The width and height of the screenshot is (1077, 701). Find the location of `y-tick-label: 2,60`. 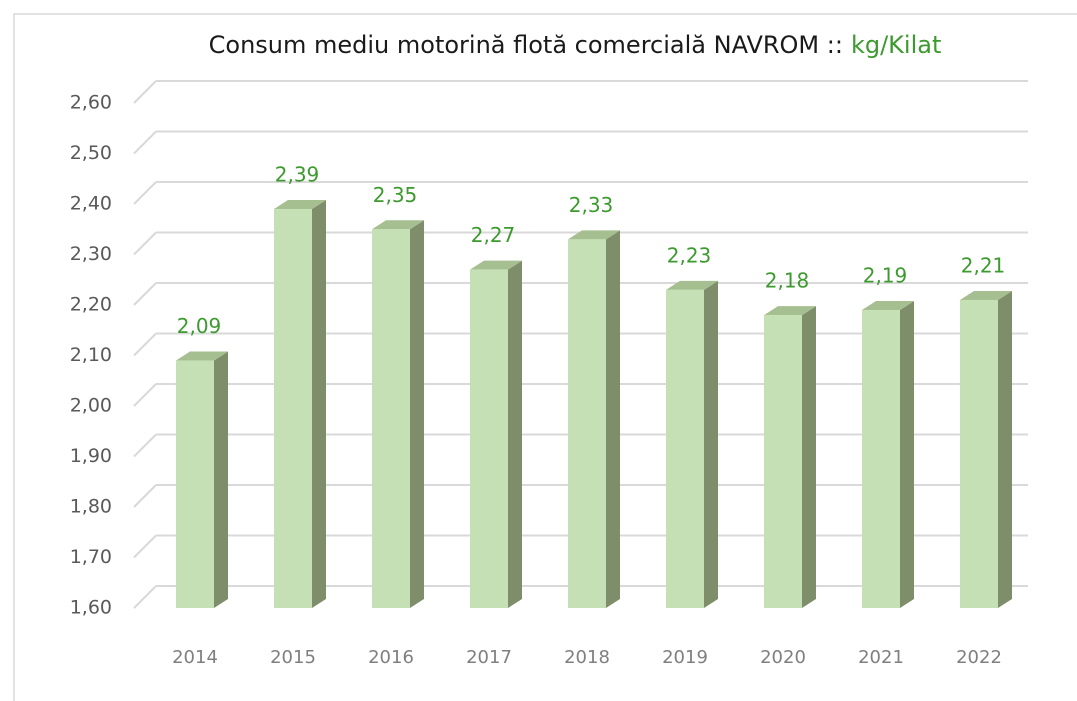

y-tick-label: 2,60 is located at coordinates (91, 103).